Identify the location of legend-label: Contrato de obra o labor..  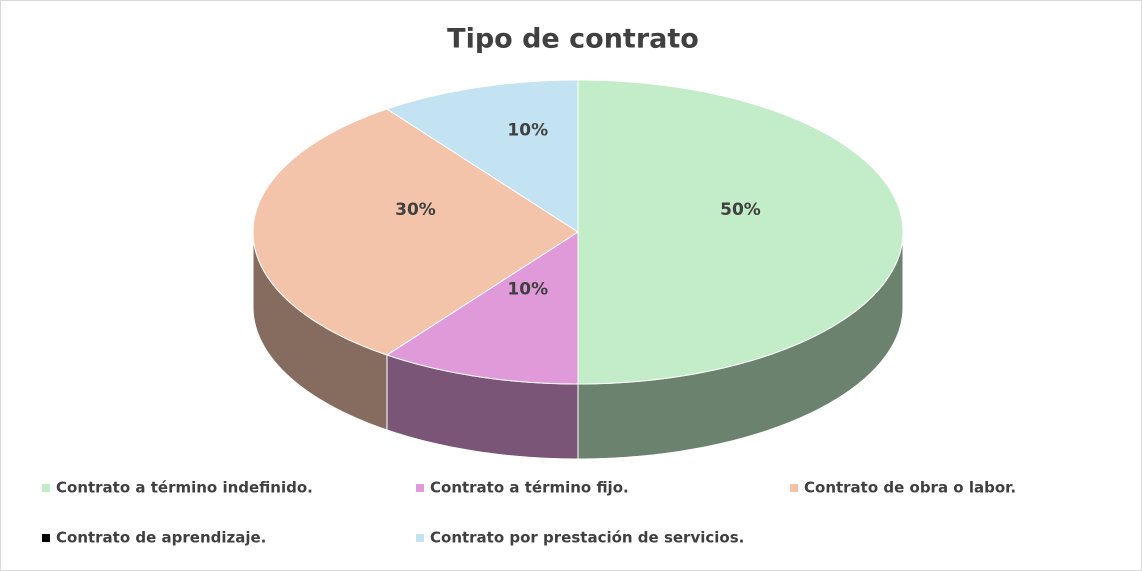
(910, 488).